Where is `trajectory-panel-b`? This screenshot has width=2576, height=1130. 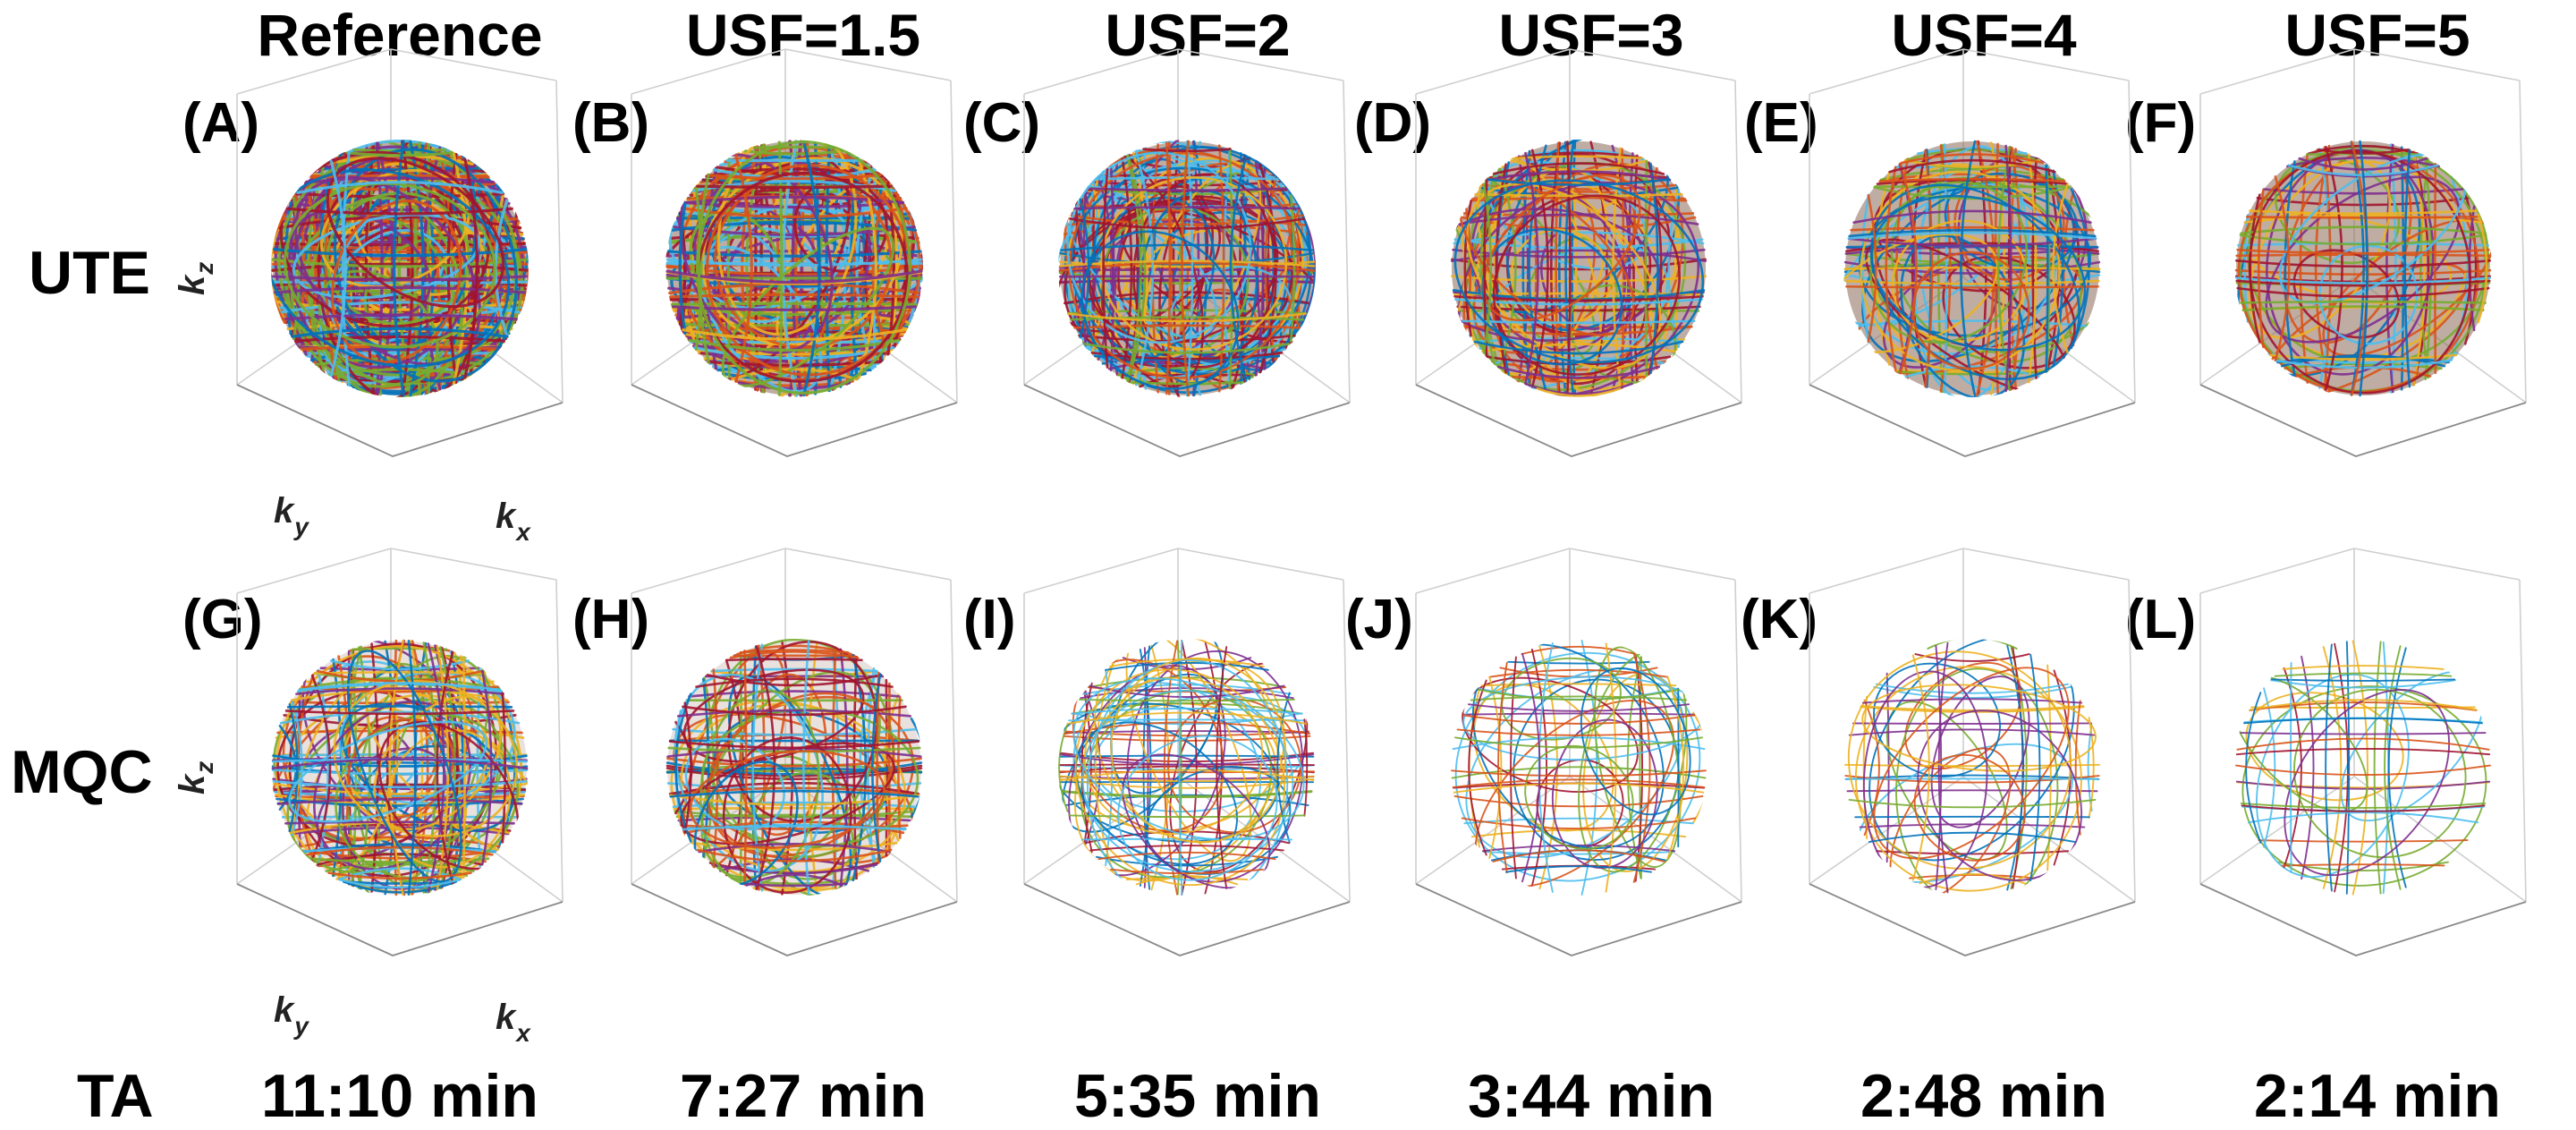 trajectory-panel-b is located at coordinates (794, 252).